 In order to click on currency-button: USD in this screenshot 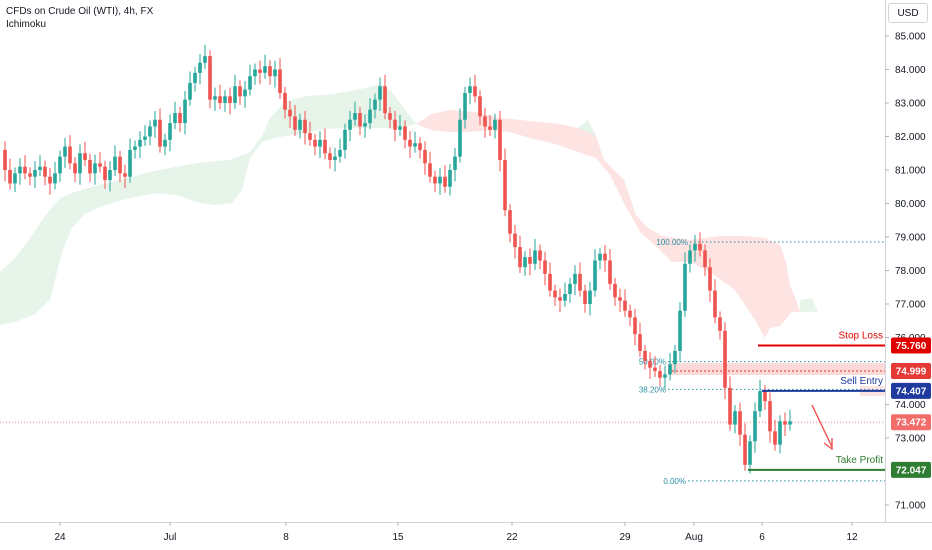, I will do `click(908, 13)`.